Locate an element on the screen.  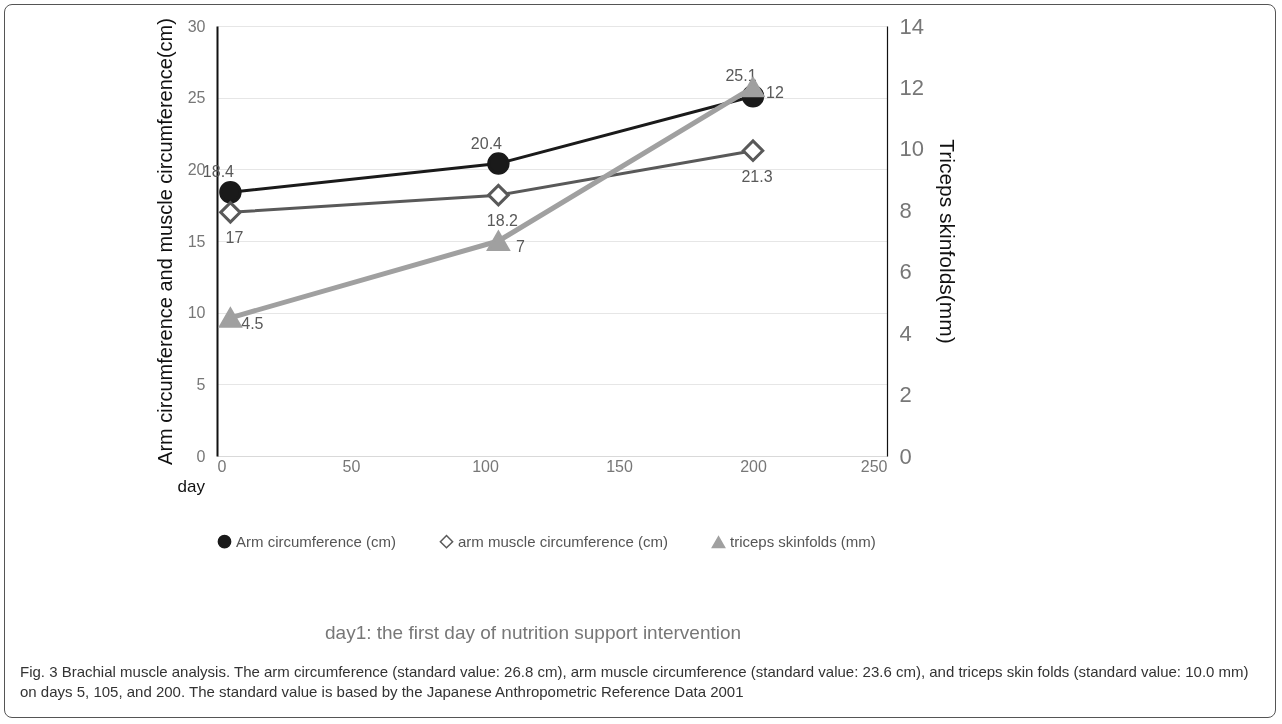
y2-axis-title: Triceps skinfolds(mm) is located at coordinates (947, 241).